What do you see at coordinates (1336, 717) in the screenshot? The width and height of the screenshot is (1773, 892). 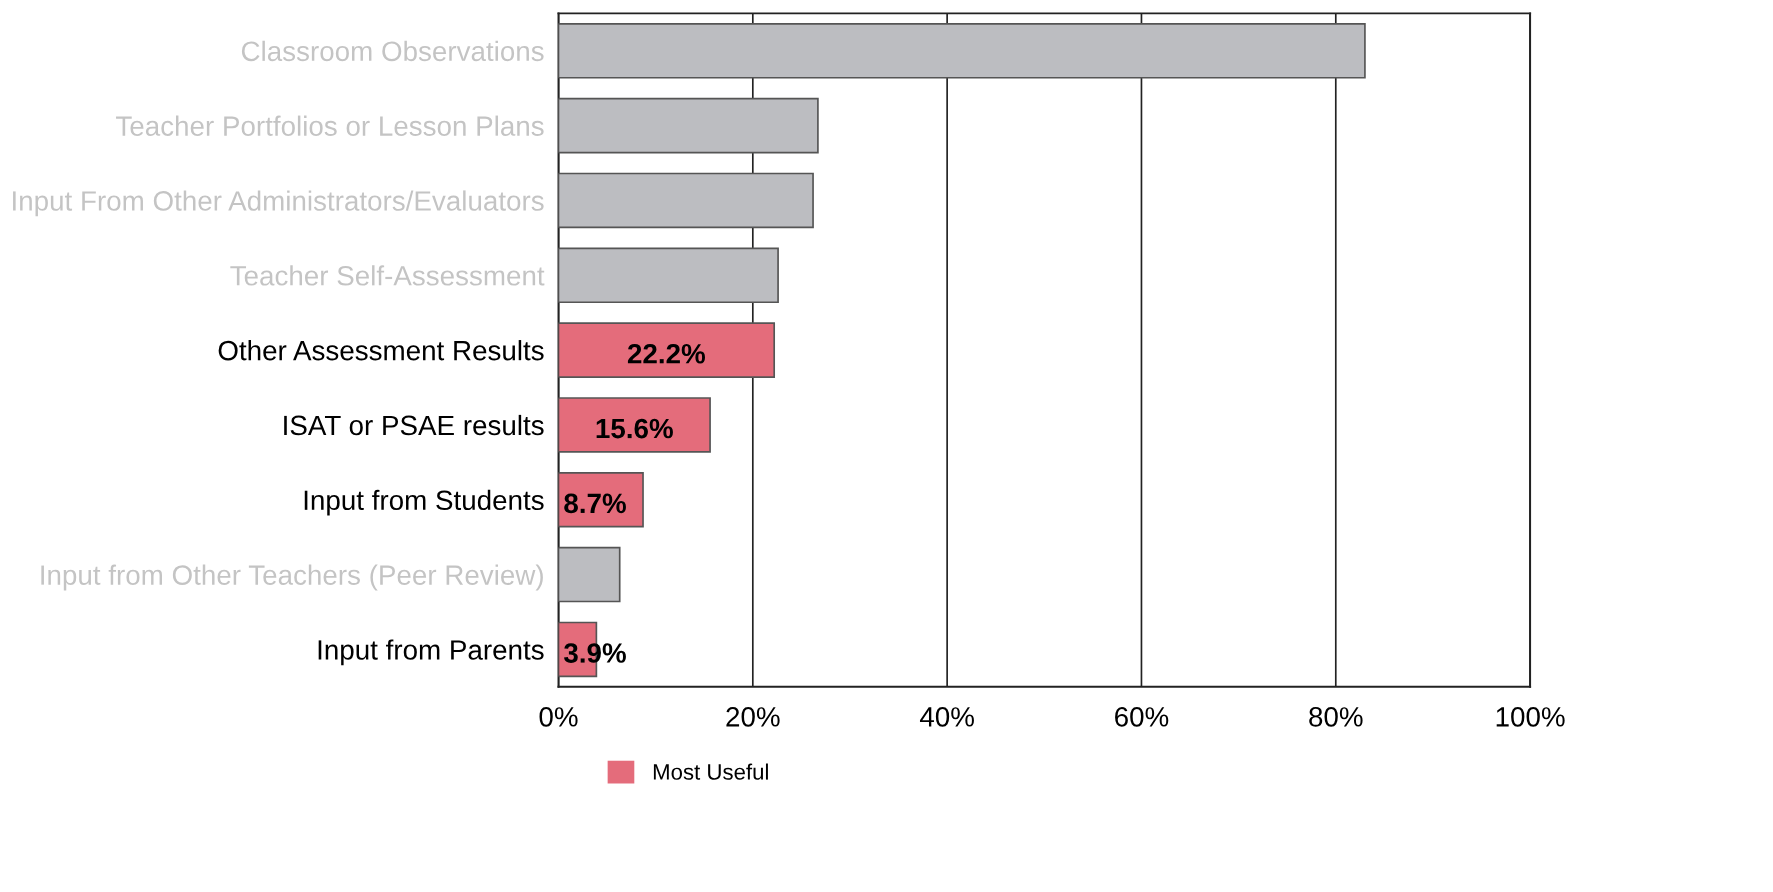 I see `x-tick-label: 80%` at bounding box center [1336, 717].